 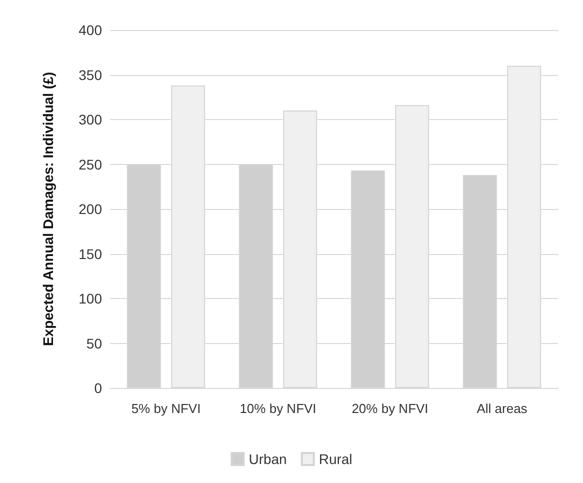 I want to click on x-tick-label: 10% by NFVI, so click(x=278, y=408).